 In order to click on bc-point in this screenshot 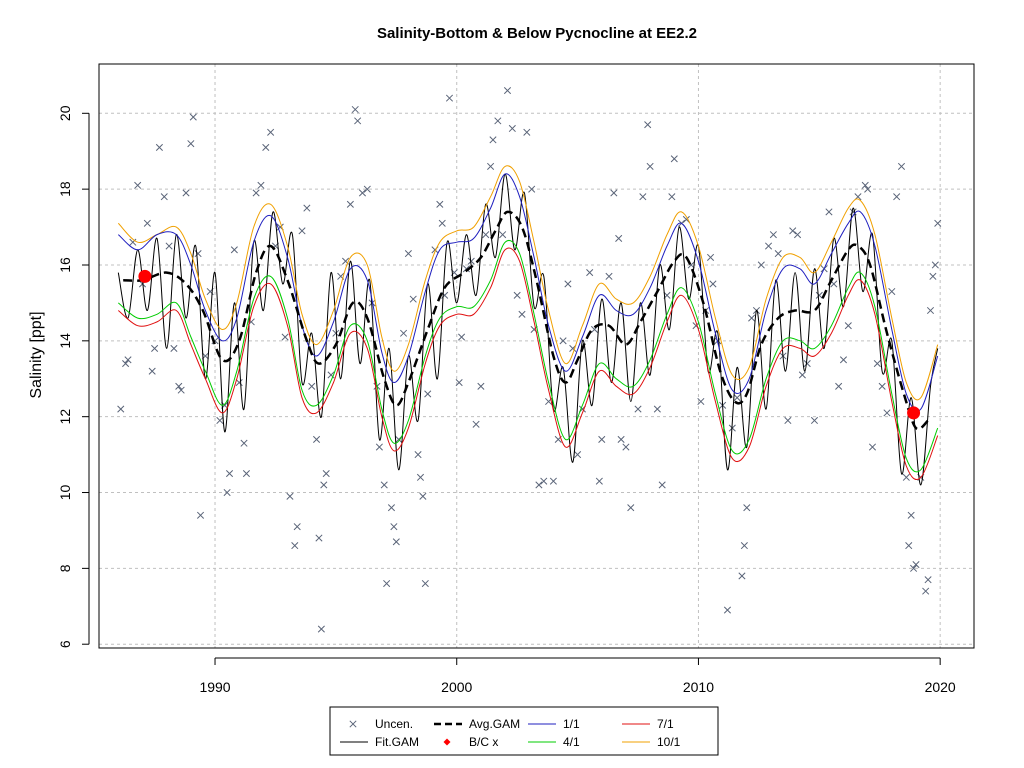, I will do `click(914, 413)`.